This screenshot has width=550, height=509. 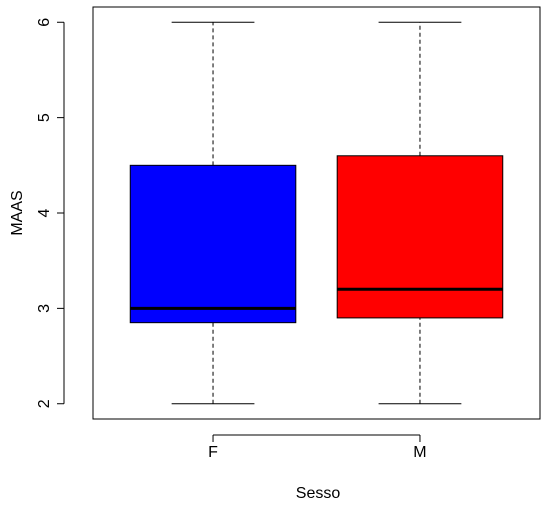 I want to click on y-tick-label: 2, so click(x=44, y=403).